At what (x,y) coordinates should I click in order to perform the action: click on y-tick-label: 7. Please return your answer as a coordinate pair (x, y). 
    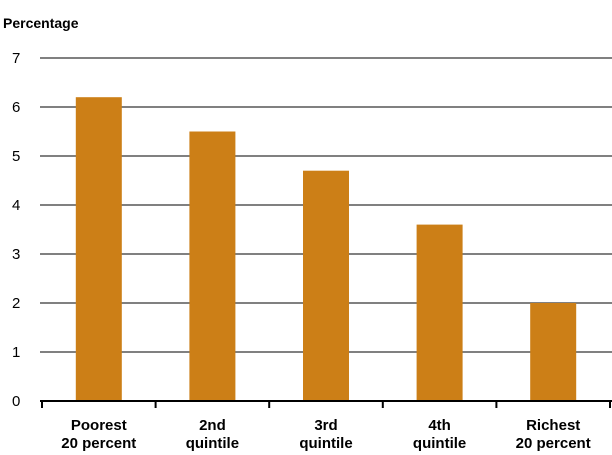
    Looking at the image, I should click on (16, 58).